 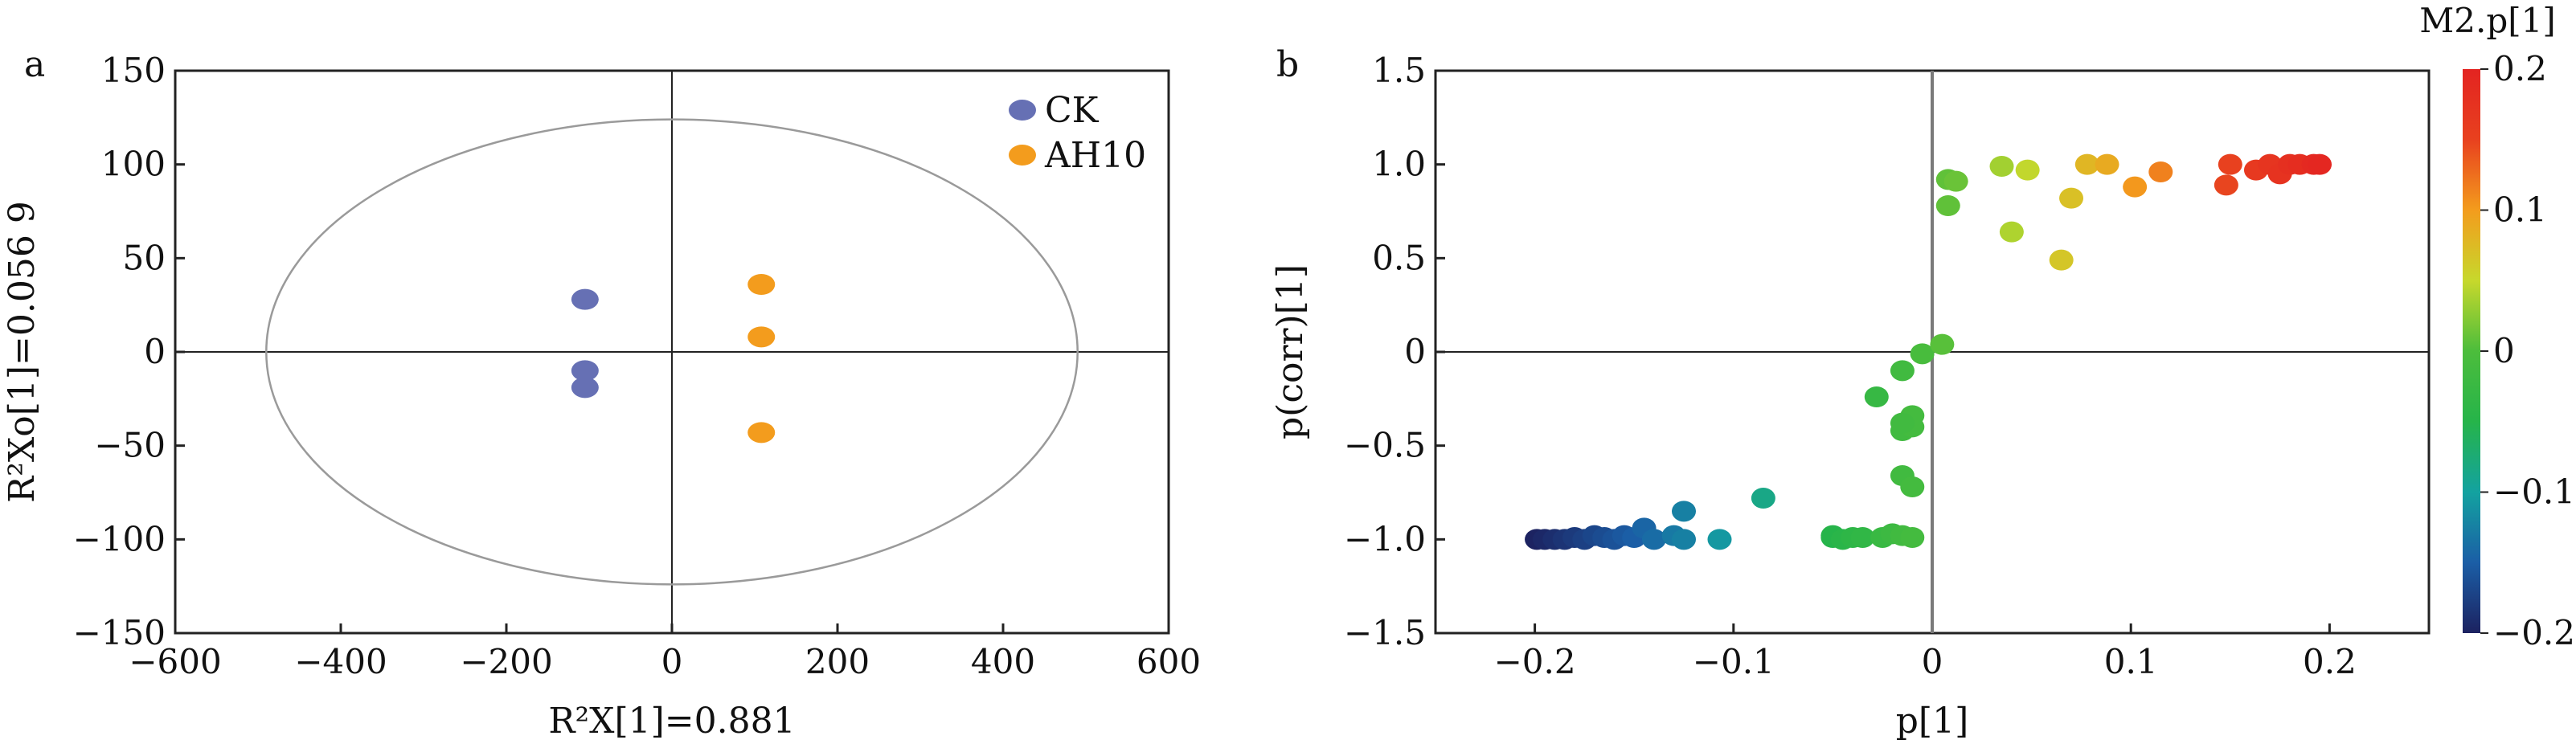 What do you see at coordinates (119, 538) in the screenshot?
I see `y-tick-label: −100` at bounding box center [119, 538].